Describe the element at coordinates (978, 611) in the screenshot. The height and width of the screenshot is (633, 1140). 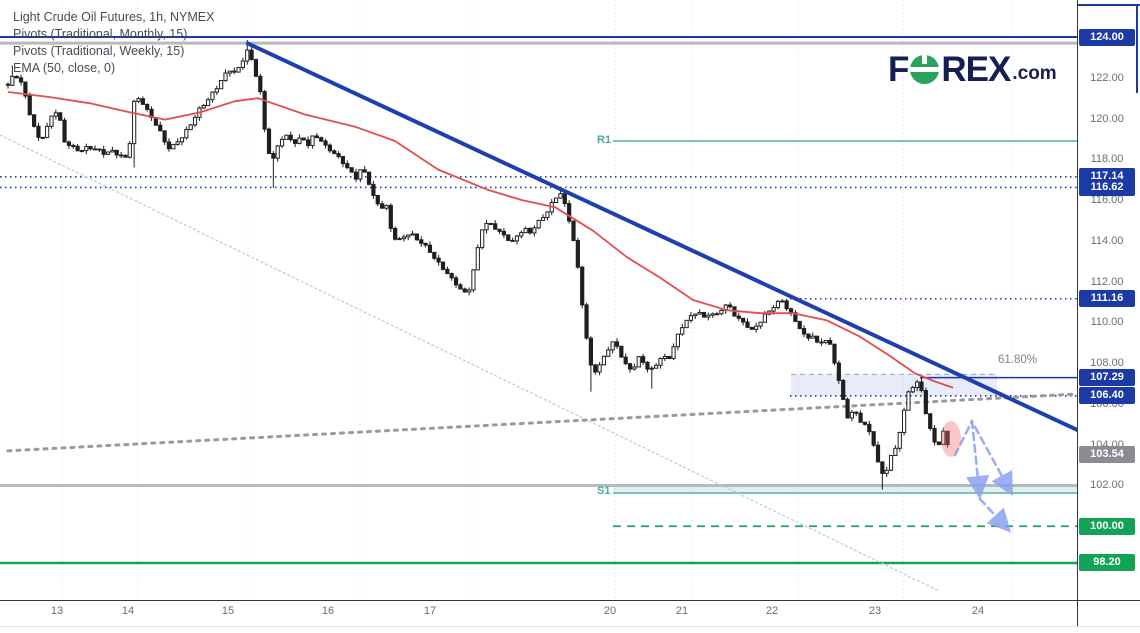
I see `time-tick-label: 24` at that location.